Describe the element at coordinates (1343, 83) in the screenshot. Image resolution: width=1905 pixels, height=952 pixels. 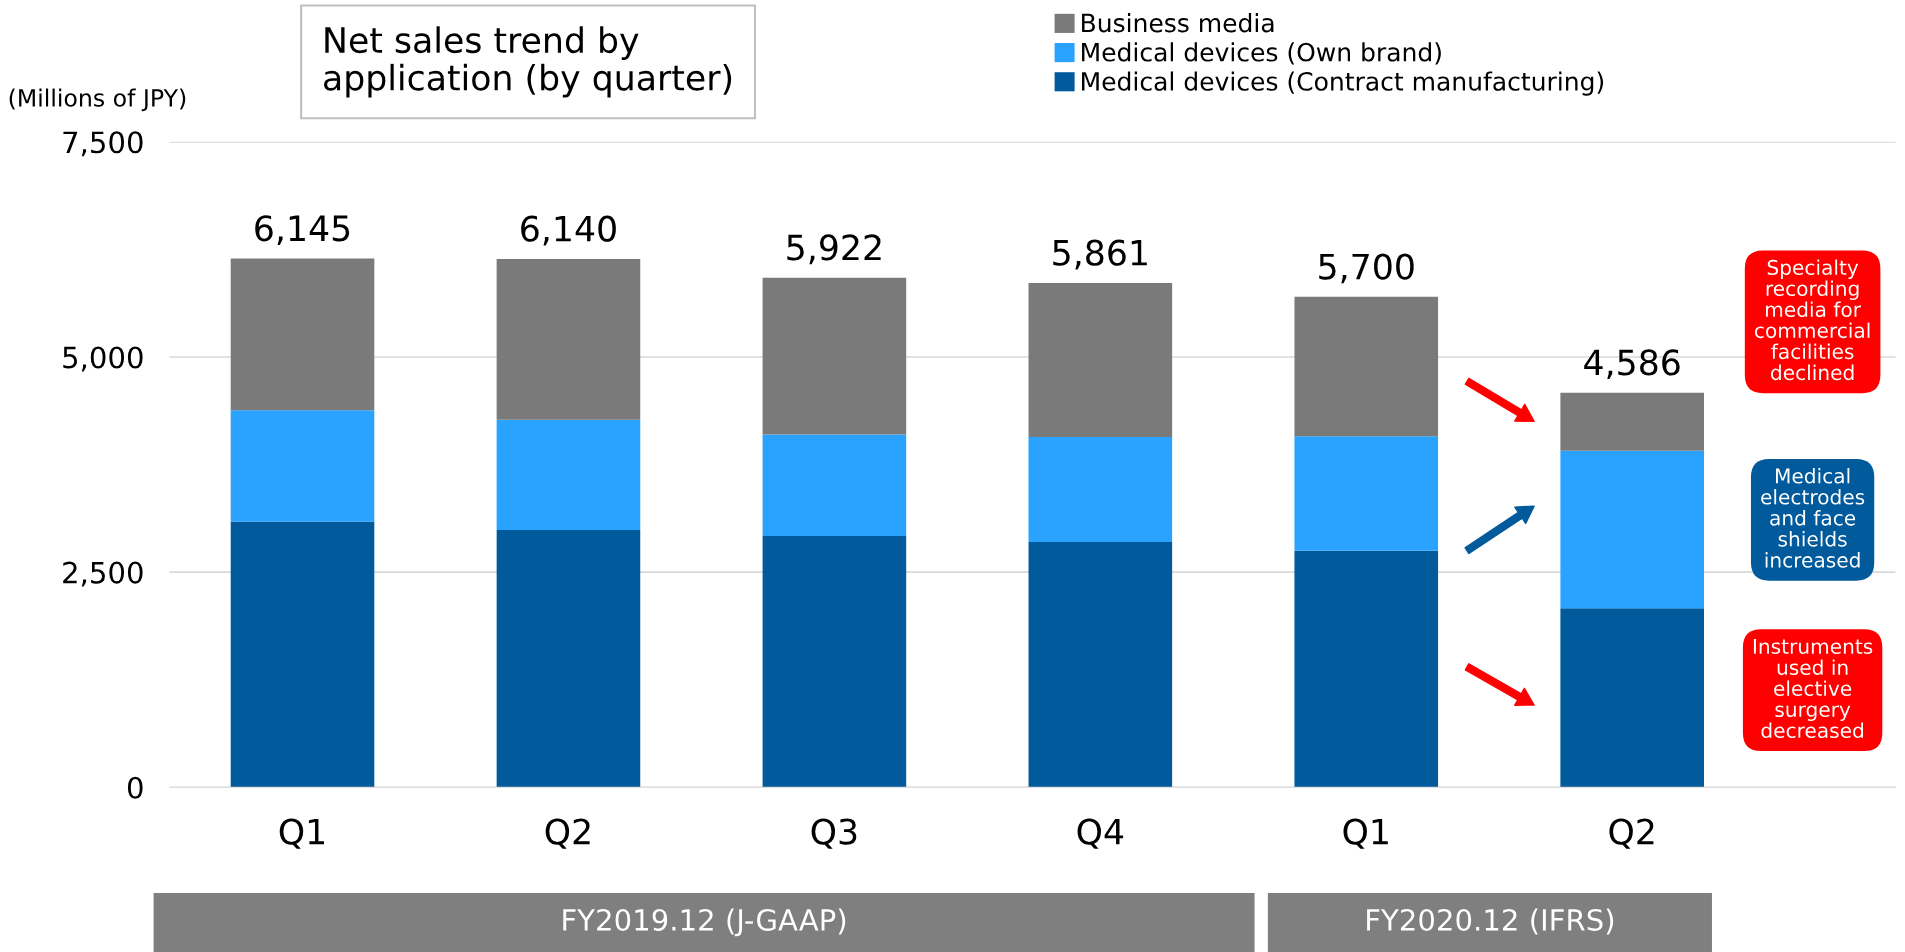
I see `legend-label: Medical devices (Contract manufacturing)` at that location.